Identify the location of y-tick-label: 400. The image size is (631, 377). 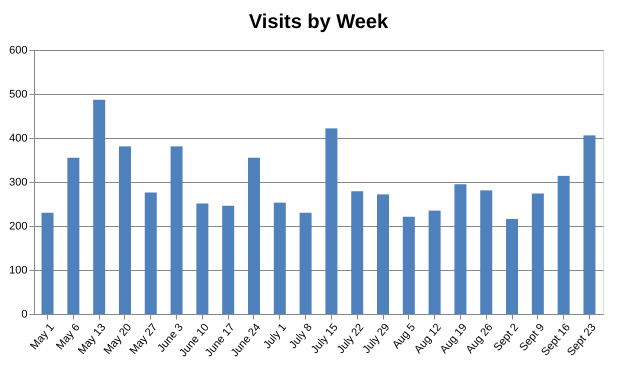
(18, 138).